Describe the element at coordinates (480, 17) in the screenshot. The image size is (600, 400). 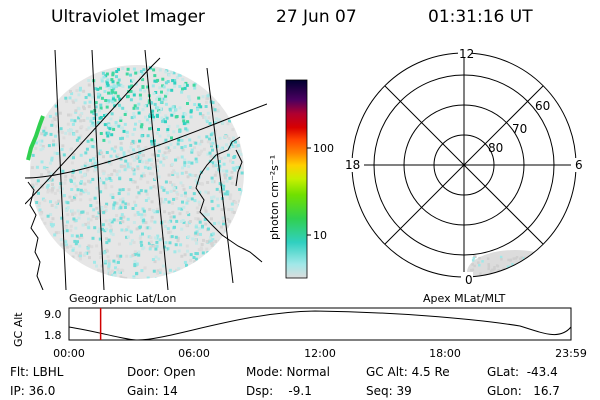
I see `time-label: 01:31:16 UT` at that location.